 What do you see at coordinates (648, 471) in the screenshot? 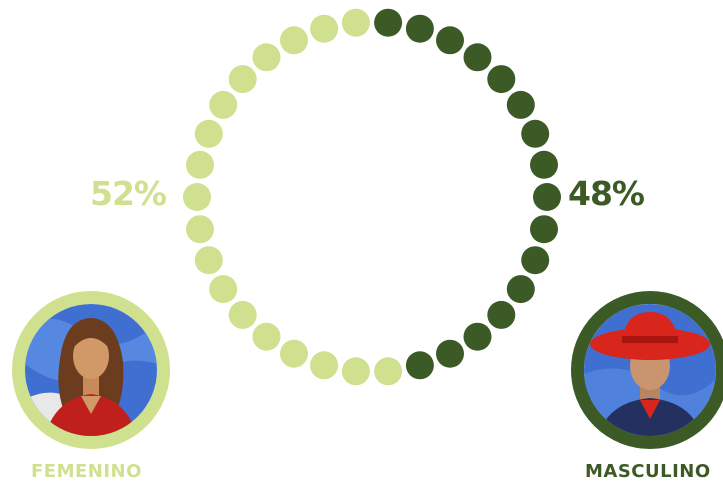
I see `male-label: MASCULINO` at bounding box center [648, 471].